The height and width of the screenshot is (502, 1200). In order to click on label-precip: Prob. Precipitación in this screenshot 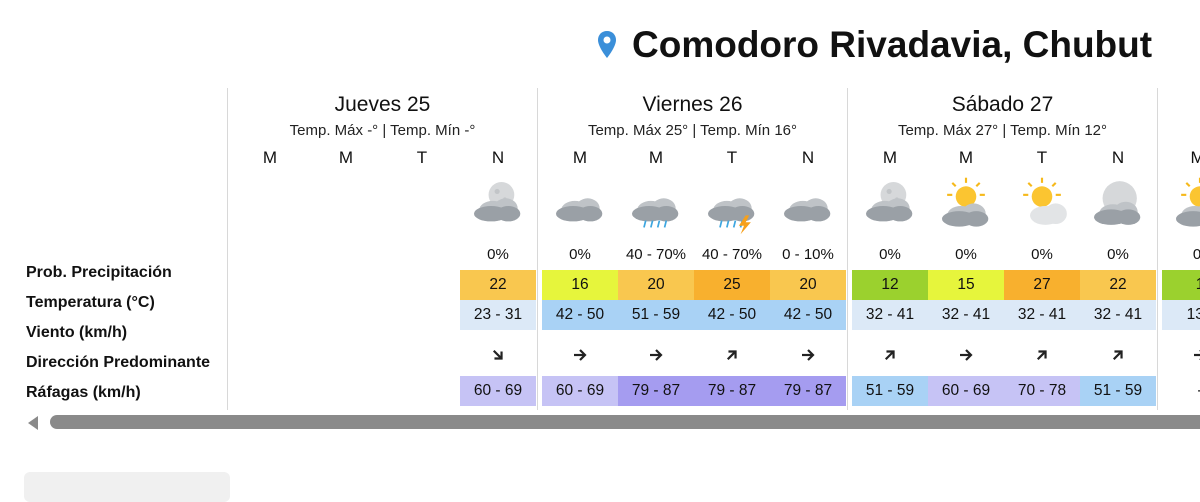, I will do `click(99, 272)`.